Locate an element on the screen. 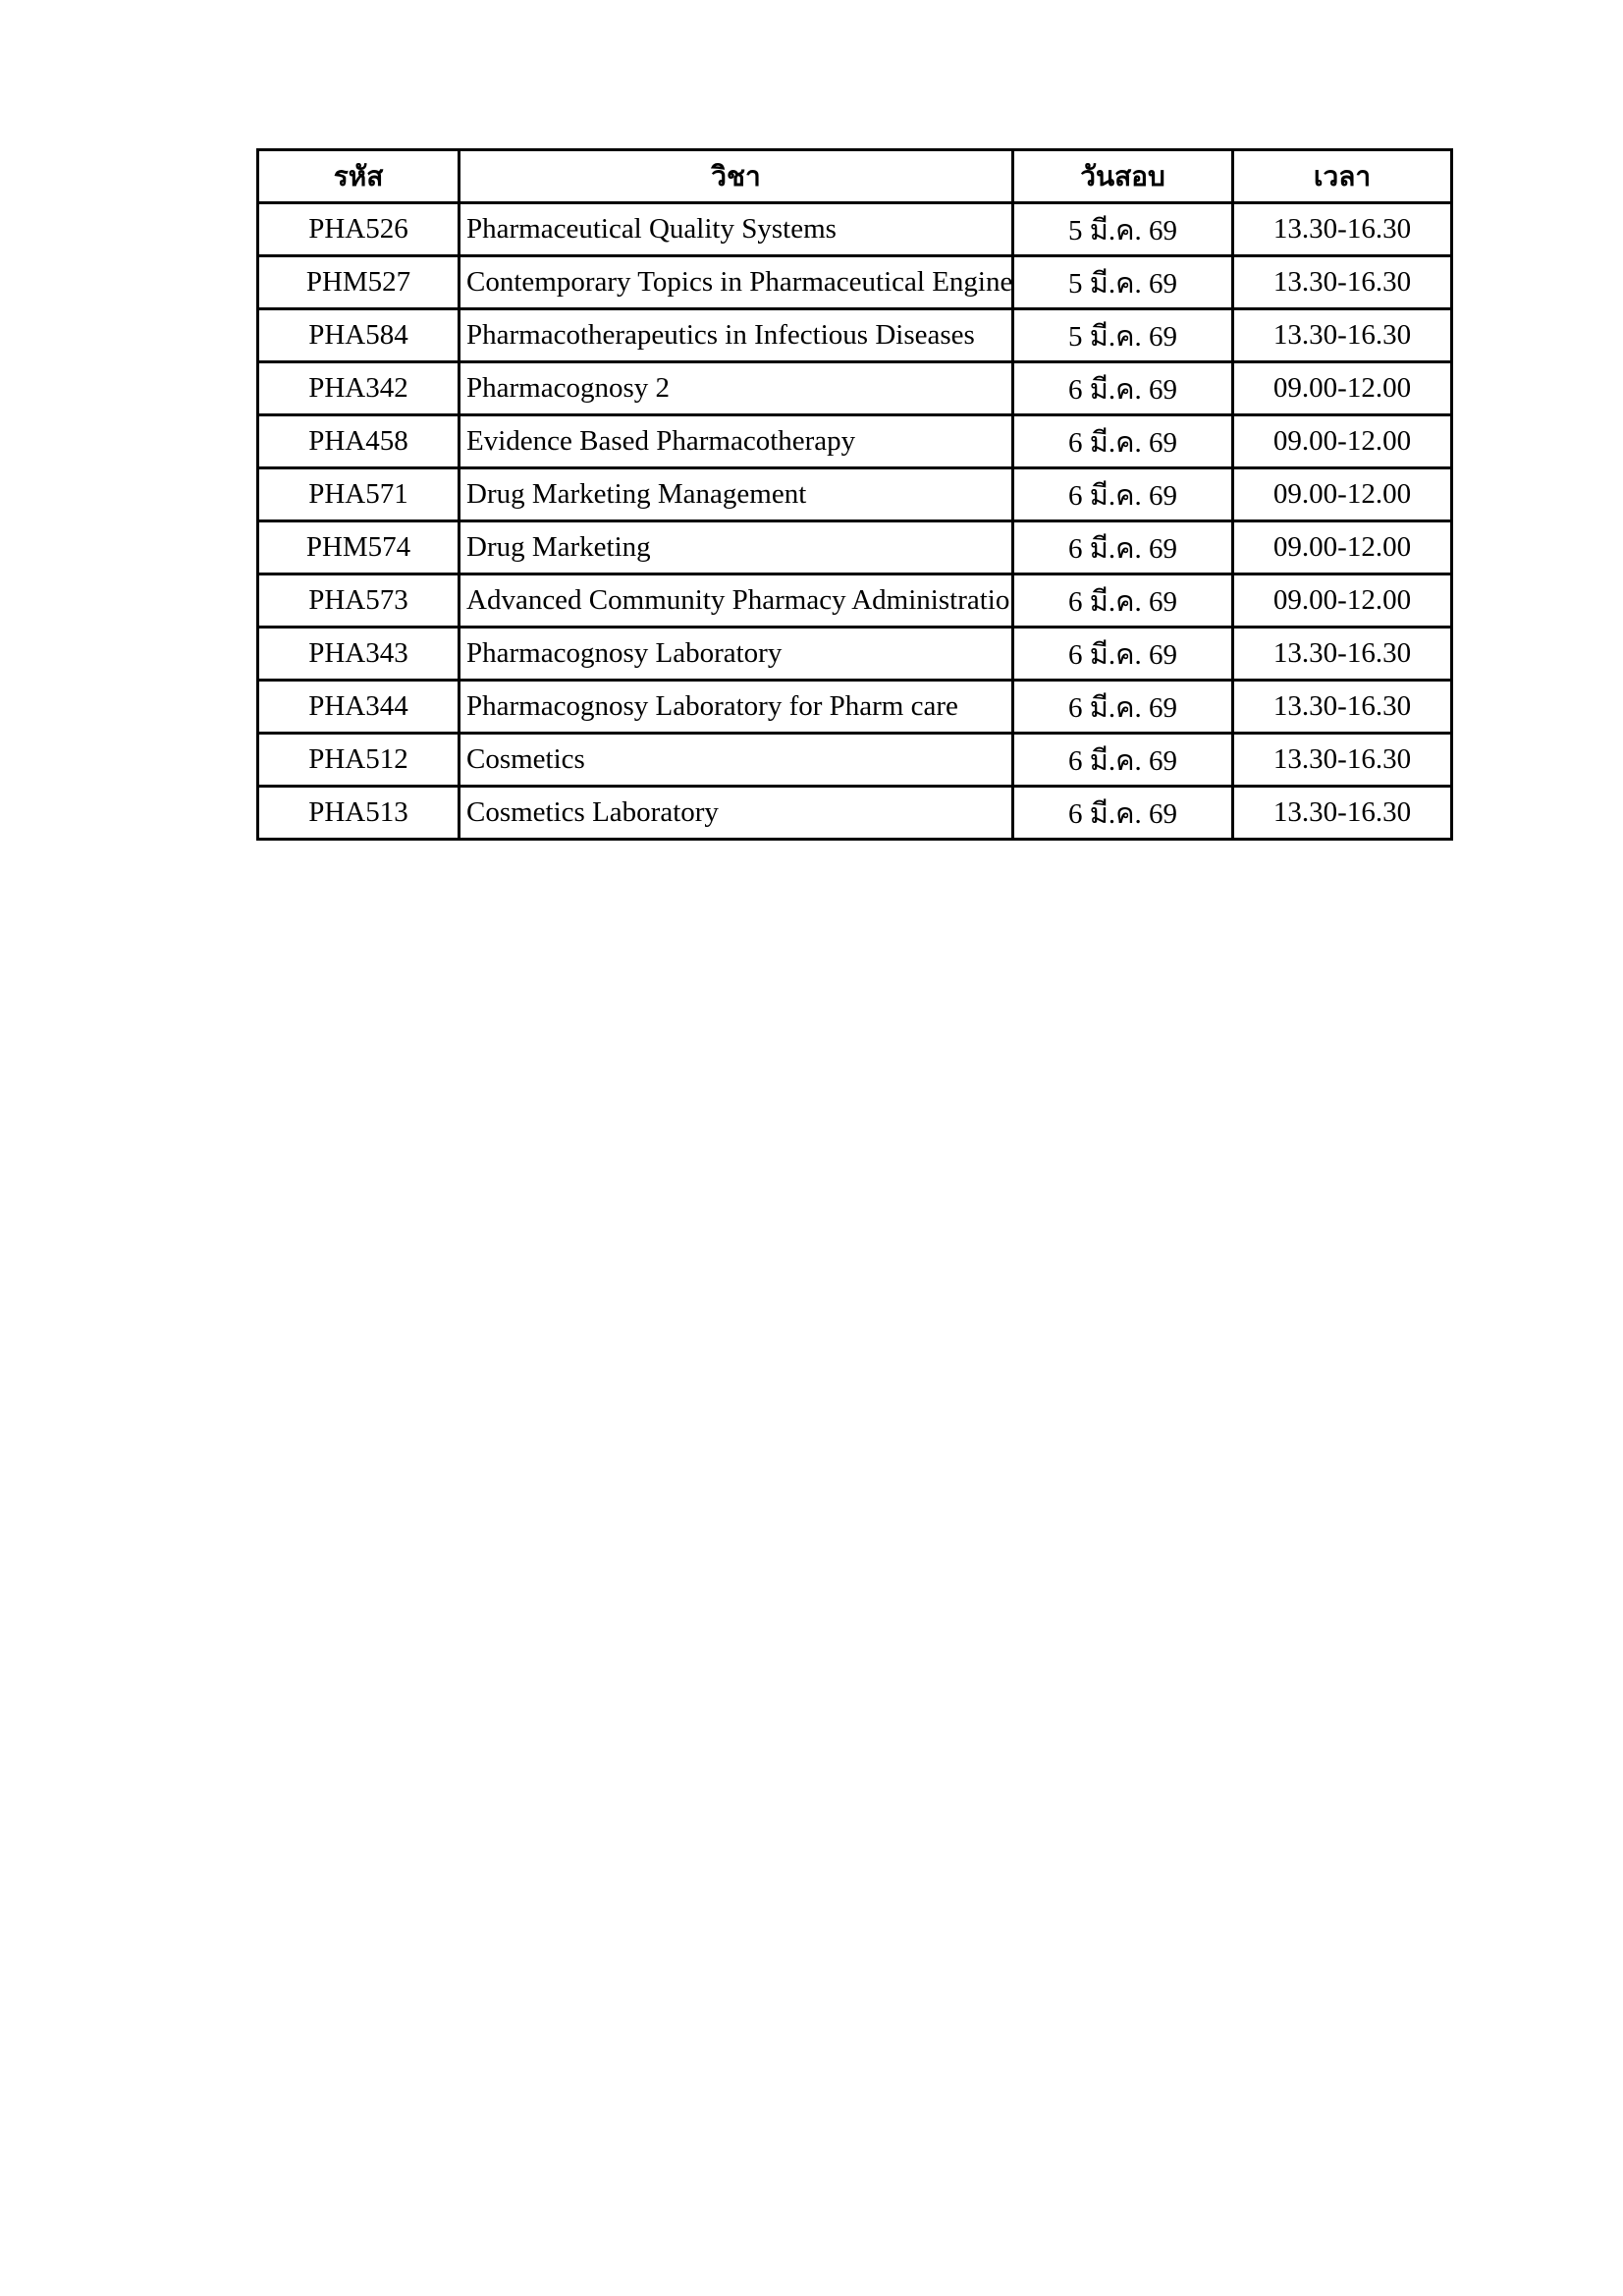  table-cell: Drug Marketing Management is located at coordinates (736, 494).